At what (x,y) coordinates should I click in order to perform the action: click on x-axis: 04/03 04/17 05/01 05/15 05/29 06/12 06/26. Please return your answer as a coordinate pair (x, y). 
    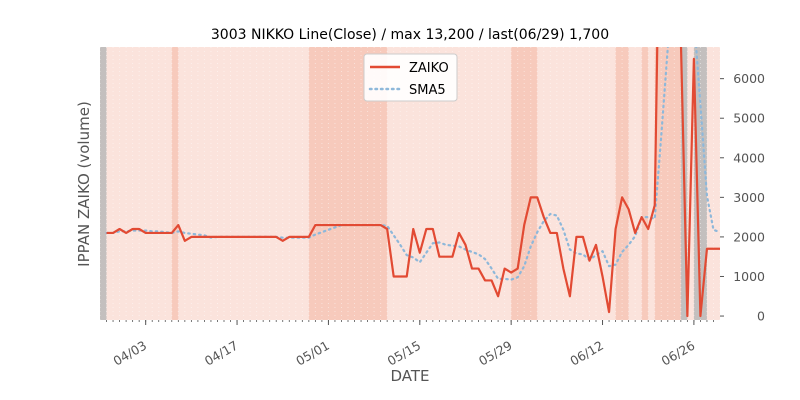
    Looking at the image, I should click on (410, 344).